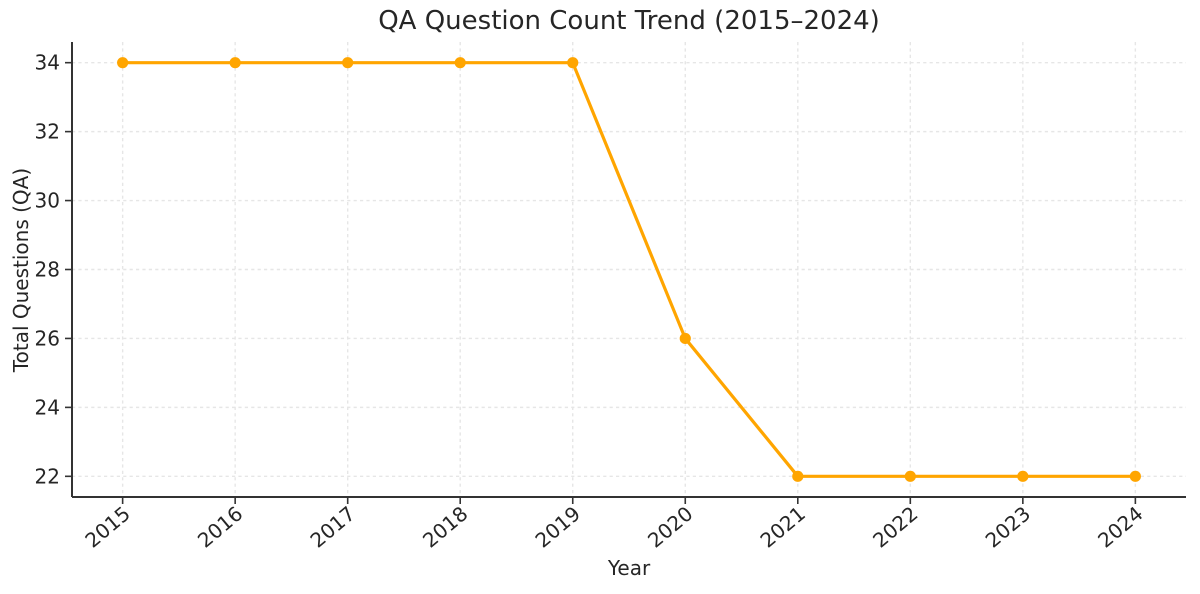 The width and height of the screenshot is (1200, 594). What do you see at coordinates (629, 568) in the screenshot?
I see `x-axis-label: Year` at bounding box center [629, 568].